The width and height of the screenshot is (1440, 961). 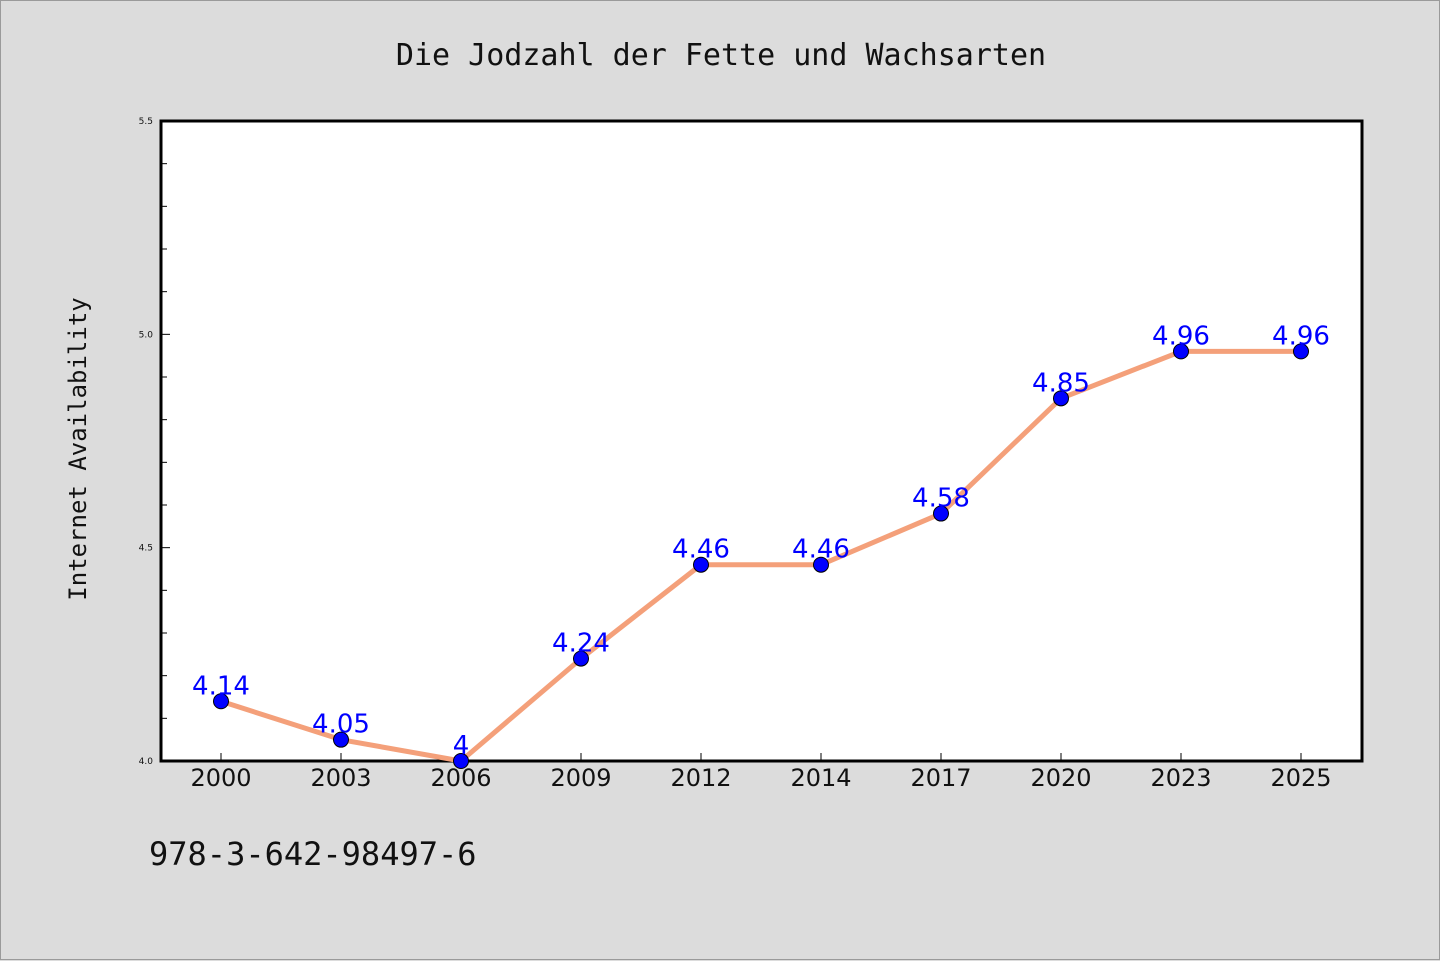 I want to click on x-tick-label: 2020, so click(x=1060, y=778).